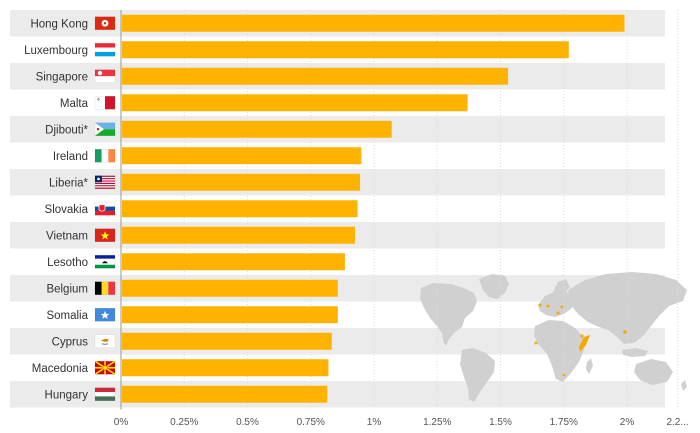 Image resolution: width=700 pixels, height=433 pixels. Describe the element at coordinates (105, 367) in the screenshot. I see `macedonia-flag-icon` at that location.